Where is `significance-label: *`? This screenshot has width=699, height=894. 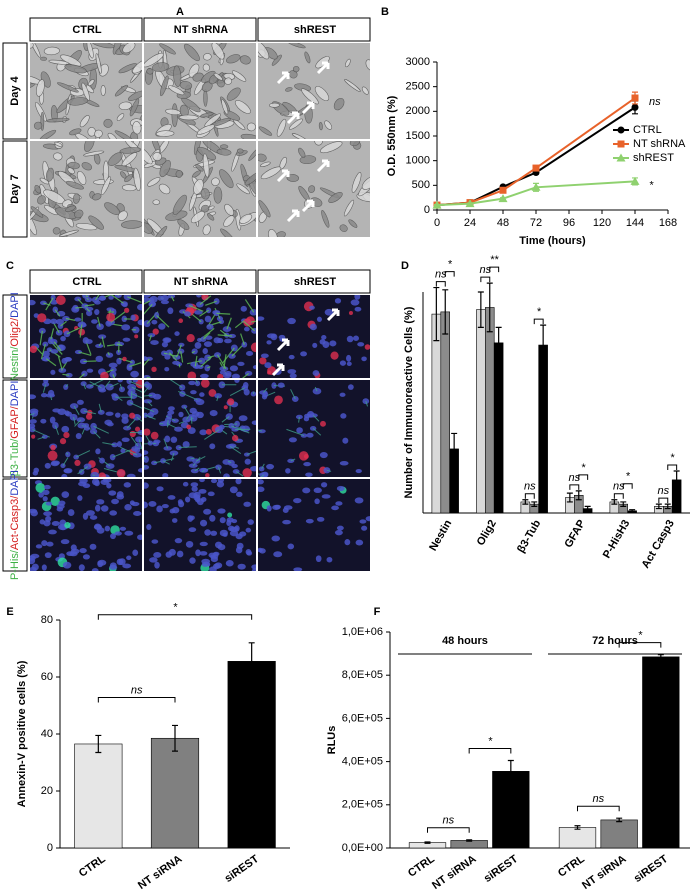 significance-label: * is located at coordinates (490, 741).